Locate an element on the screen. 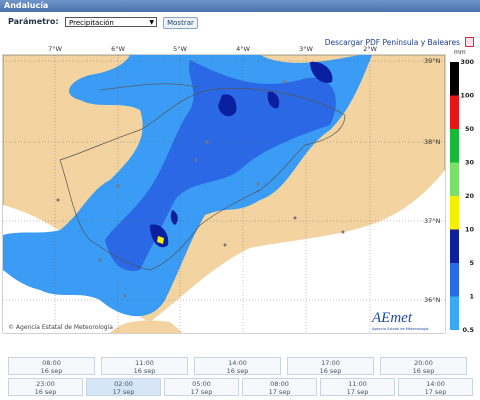  time-time: 05:00 is located at coordinates (201, 384).